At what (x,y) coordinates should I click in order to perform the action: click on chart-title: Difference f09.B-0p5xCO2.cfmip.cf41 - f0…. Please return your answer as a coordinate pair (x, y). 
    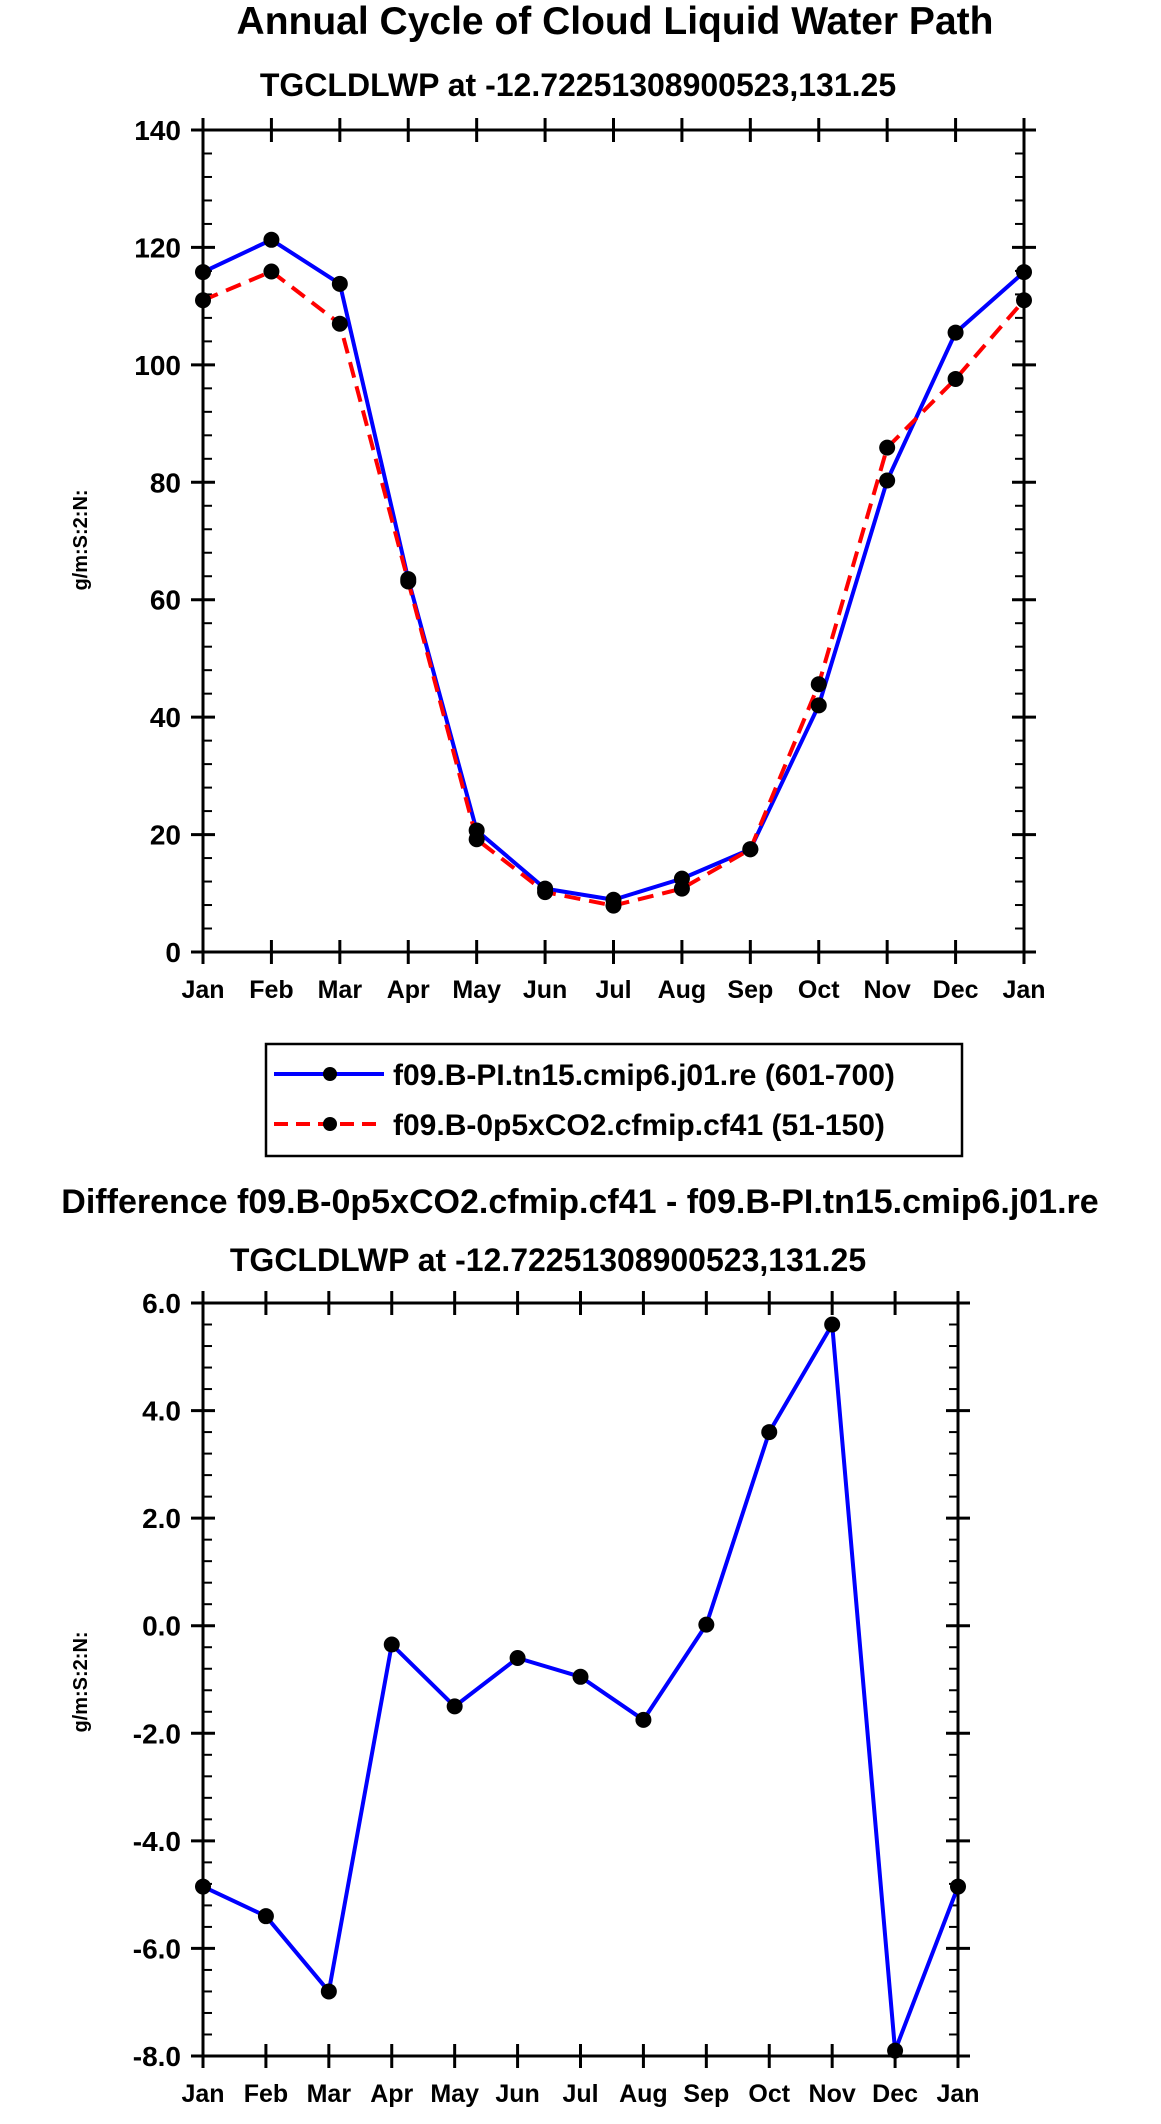
    Looking at the image, I should click on (579, 1202).